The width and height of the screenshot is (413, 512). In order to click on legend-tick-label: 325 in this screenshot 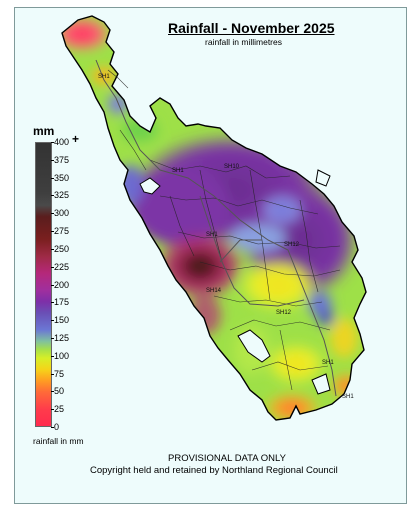, I will do `click(60, 195)`.